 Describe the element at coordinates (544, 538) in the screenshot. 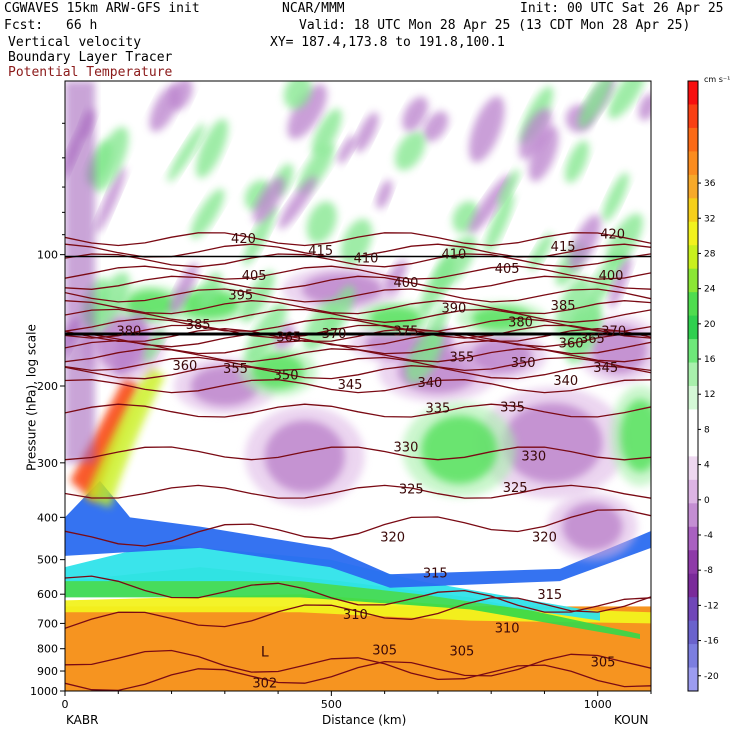

I see `contour-label: 320` at that location.